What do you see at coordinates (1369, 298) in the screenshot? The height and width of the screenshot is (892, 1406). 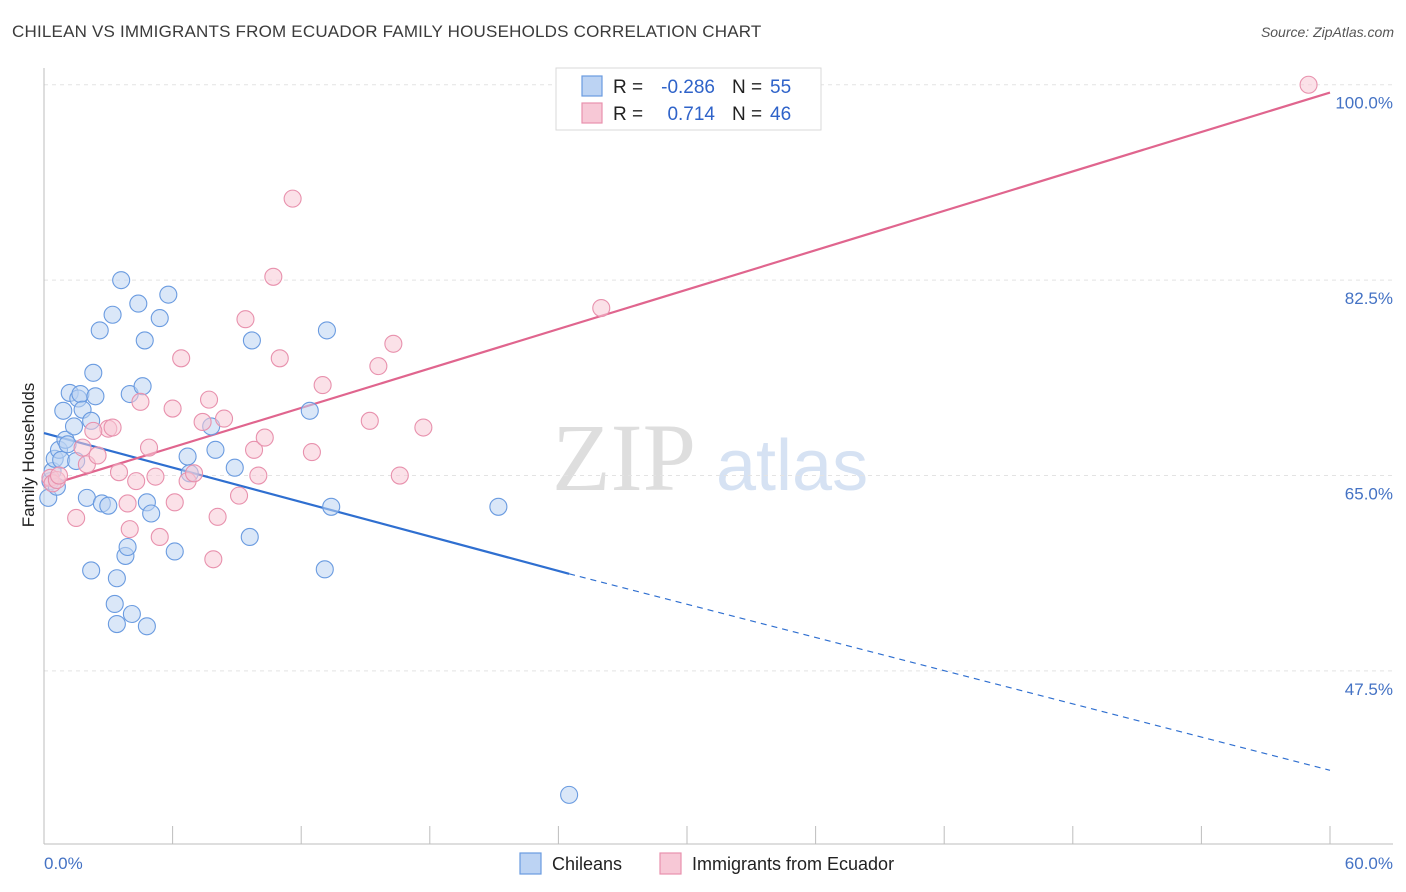 I see `y-tick-label-2: 82.5%` at bounding box center [1369, 298].